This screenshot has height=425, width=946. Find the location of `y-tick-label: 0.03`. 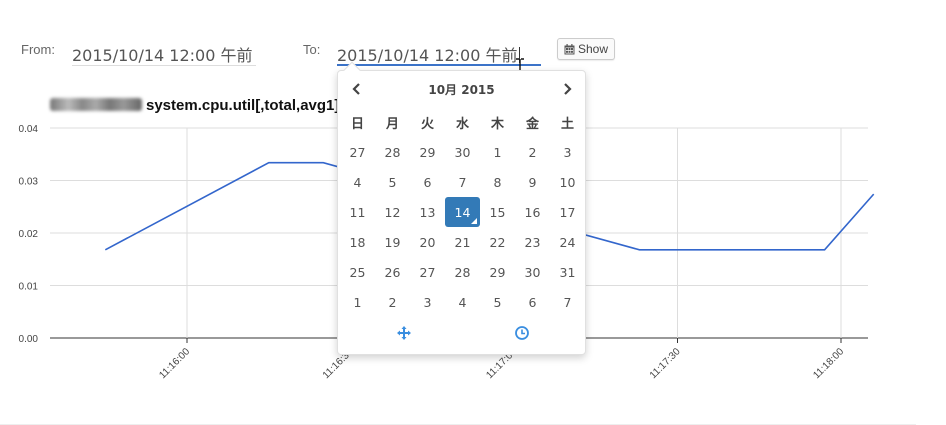

y-tick-label: 0.03 is located at coordinates (29, 182).